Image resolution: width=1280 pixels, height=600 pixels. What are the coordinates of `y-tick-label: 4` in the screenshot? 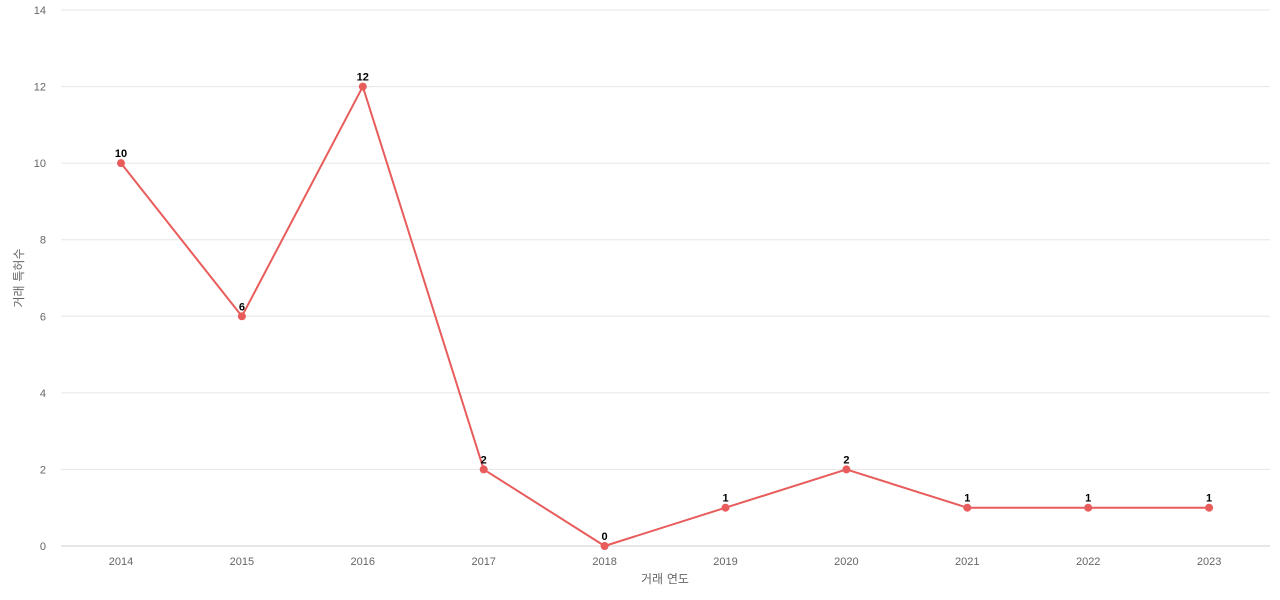 It's located at (43, 394).